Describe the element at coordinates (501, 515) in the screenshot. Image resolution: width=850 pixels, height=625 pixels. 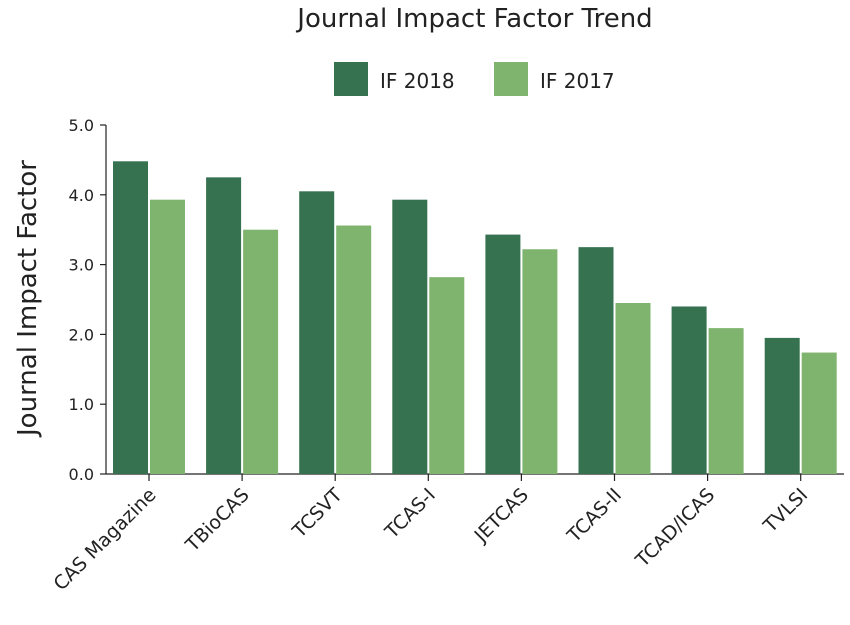
I see `x-tick-label: JETCAS` at that location.